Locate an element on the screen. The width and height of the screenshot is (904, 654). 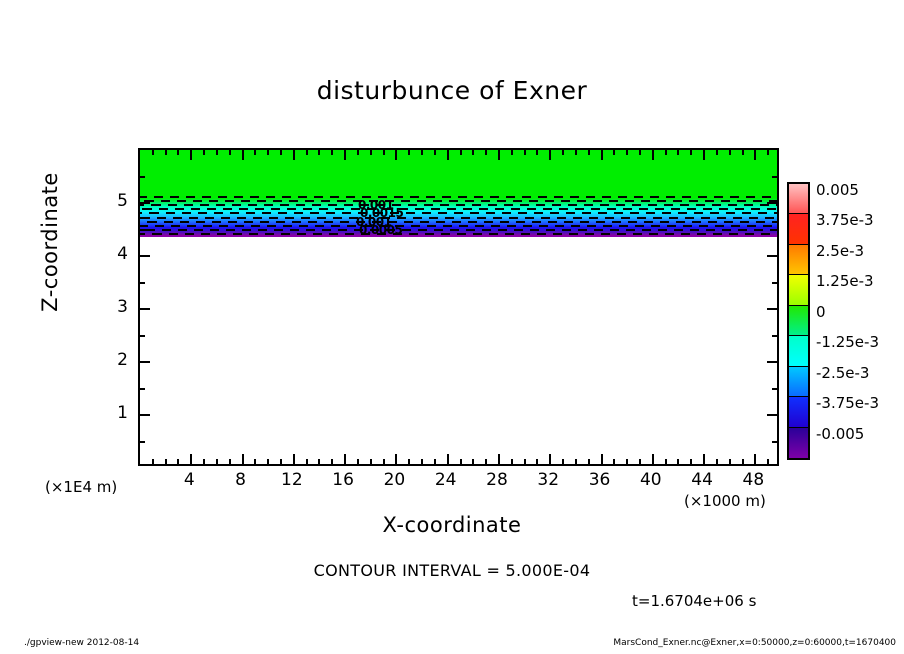
contour-interval-note: CONTOUR INTERVAL = 5.000E-04 is located at coordinates (452, 570).